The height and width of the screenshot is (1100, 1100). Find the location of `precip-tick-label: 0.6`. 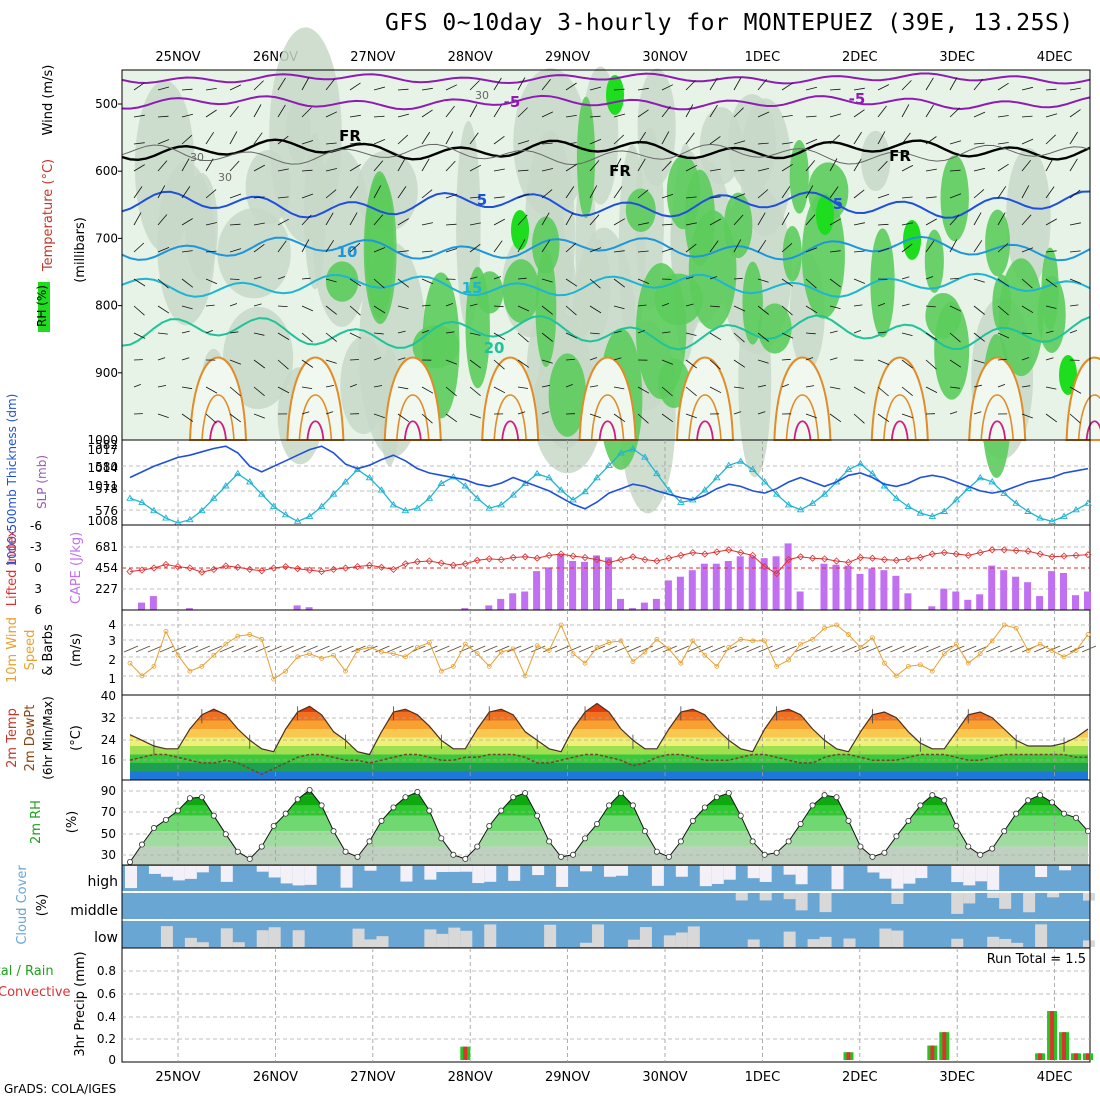

precip-tick-label: 0.6 is located at coordinates (106, 994).